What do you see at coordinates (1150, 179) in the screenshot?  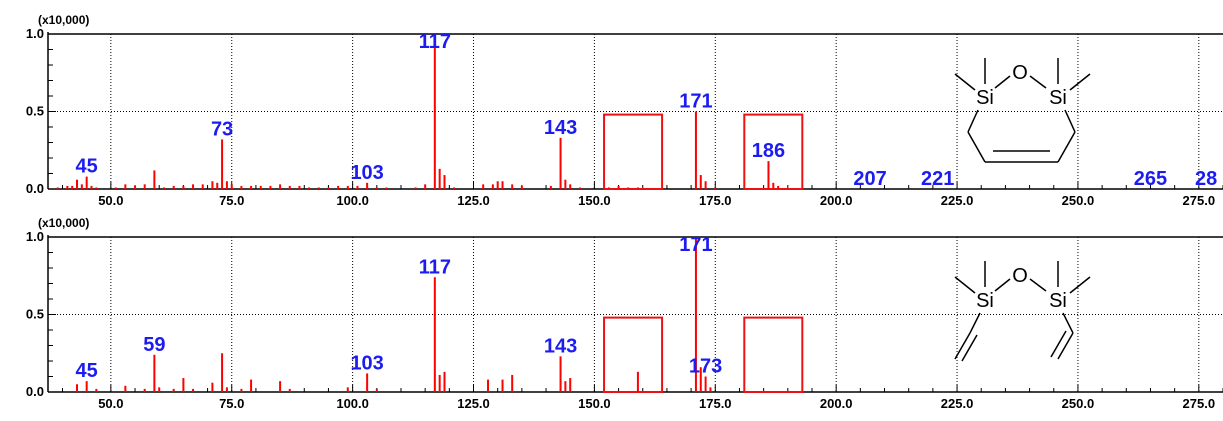 I see `peak-label: 265` at bounding box center [1150, 179].